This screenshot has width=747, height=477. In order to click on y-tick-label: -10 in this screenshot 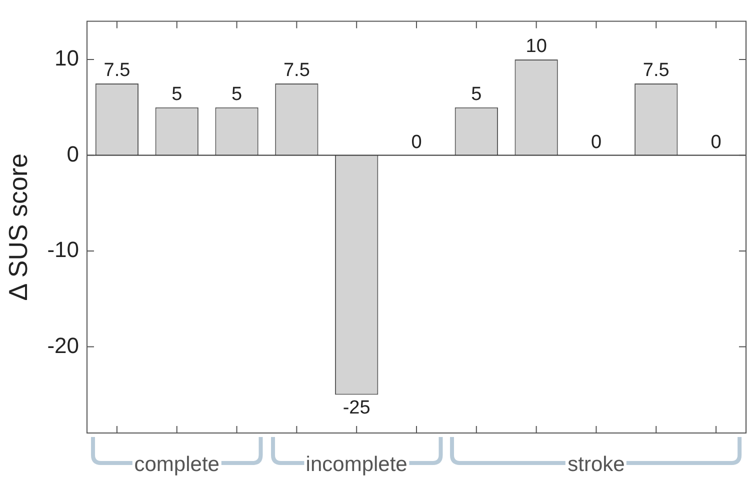, I will do `click(63, 249)`.